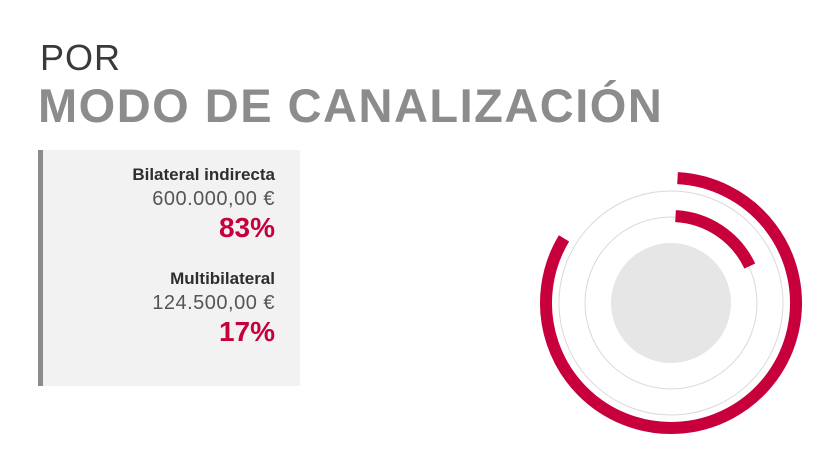  I want to click on outer-guide-ring, so click(671, 303).